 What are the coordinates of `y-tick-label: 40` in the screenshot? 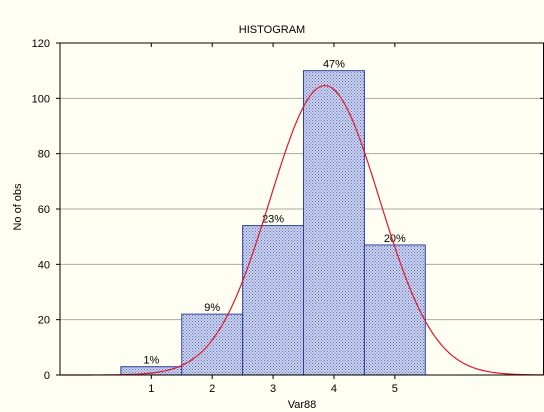 It's located at (44, 265).